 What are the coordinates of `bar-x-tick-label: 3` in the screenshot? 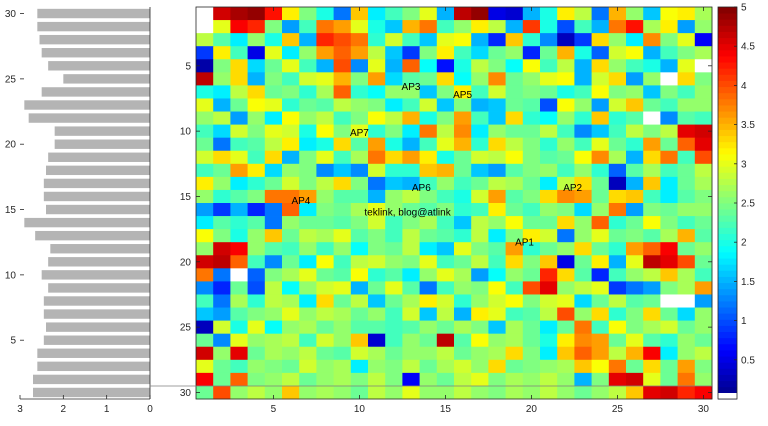 It's located at (20, 409).